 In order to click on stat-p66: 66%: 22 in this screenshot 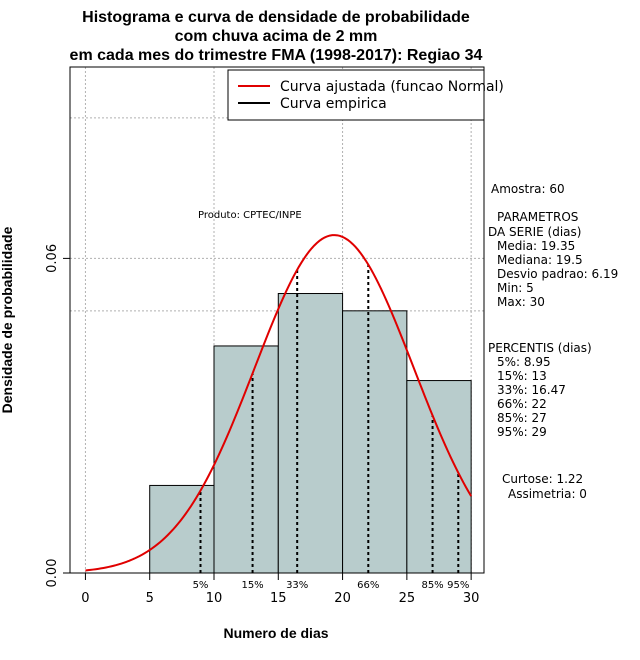, I will do `click(522, 404)`.